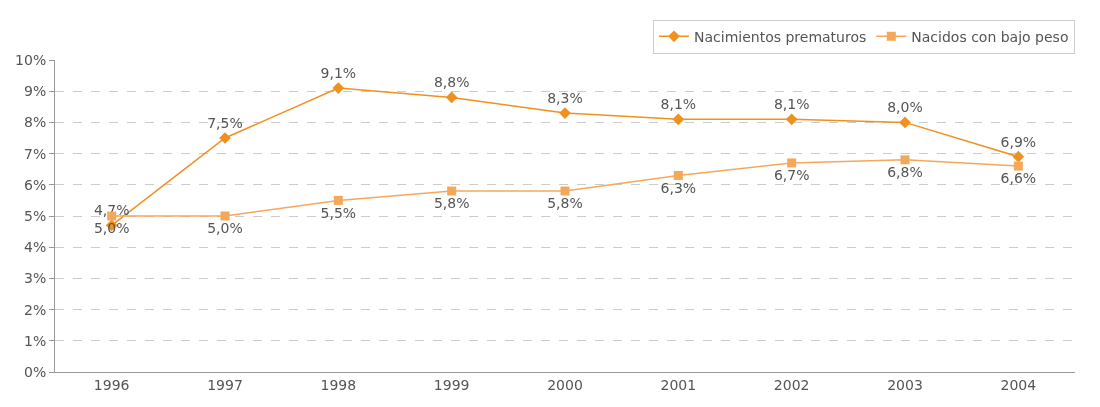 Image resolution: width=1100 pixels, height=407 pixels. Describe the element at coordinates (111, 210) in the screenshot. I see `data-label: 4,7%` at that location.